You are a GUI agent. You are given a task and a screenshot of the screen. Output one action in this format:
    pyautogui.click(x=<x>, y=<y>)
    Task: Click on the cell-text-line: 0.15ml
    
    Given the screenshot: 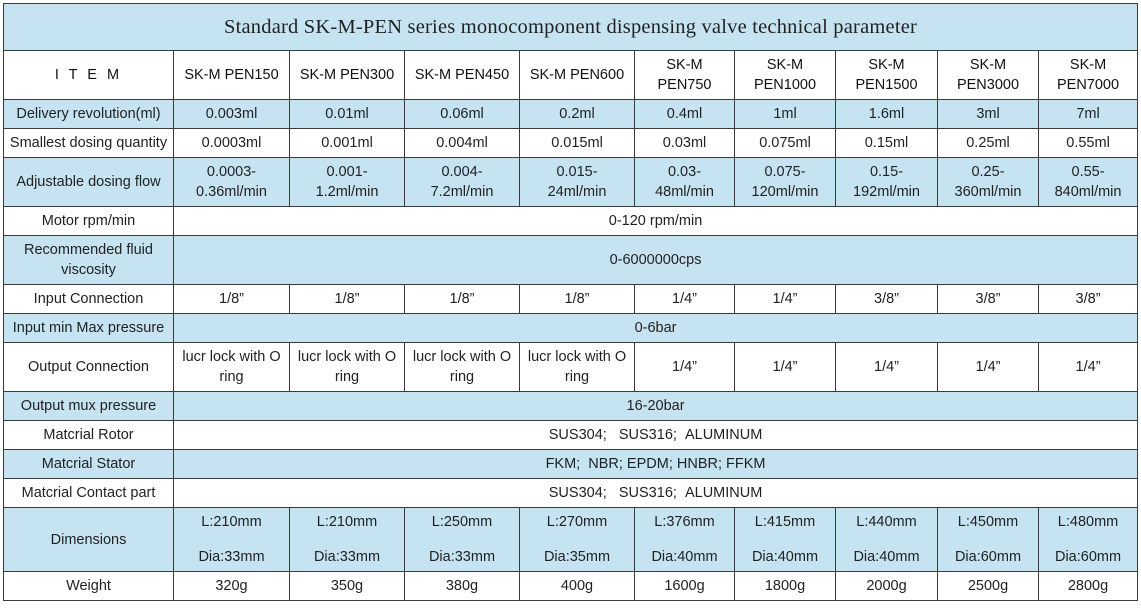 What is the action you would take?
    pyautogui.click(x=886, y=143)
    